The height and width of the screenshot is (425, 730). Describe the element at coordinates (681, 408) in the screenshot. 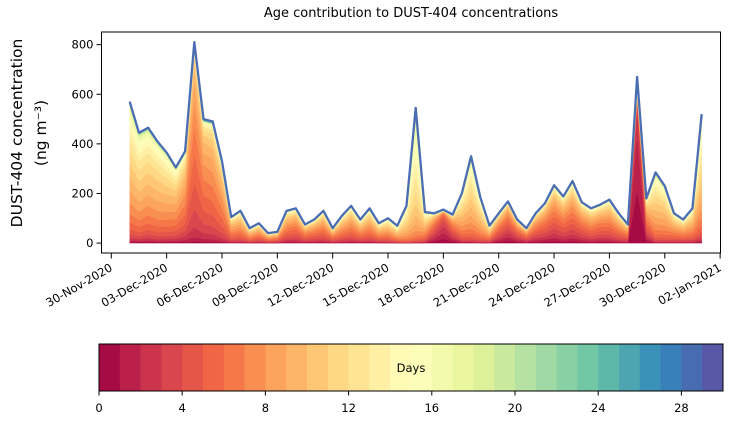

I see `colorbar-tick-label: 28` at that location.